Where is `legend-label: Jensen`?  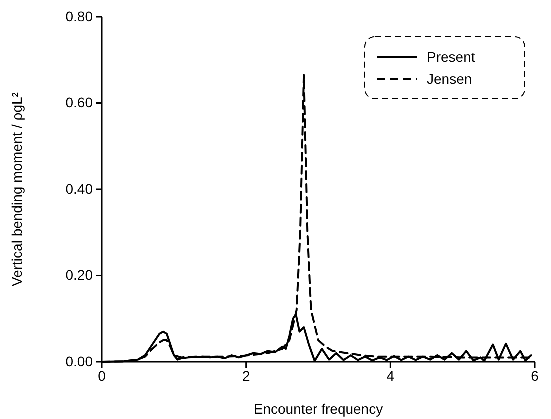 legend-label: Jensen is located at coordinates (449, 79).